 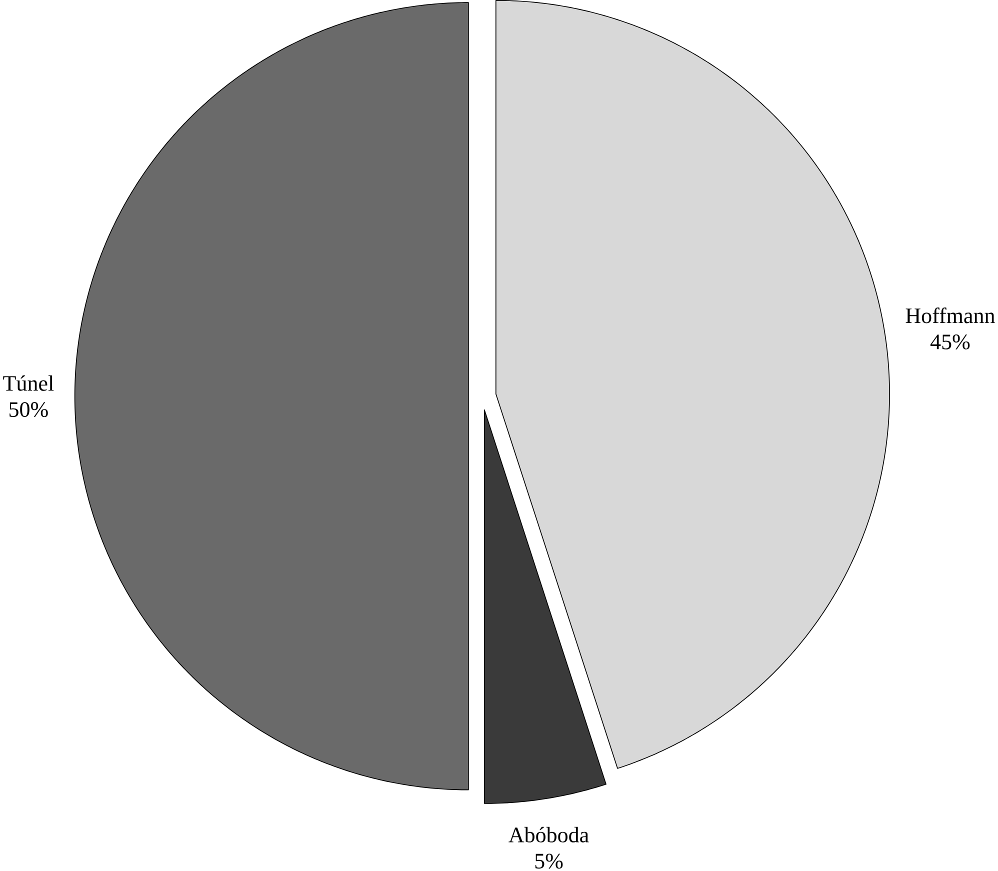 What do you see at coordinates (950, 315) in the screenshot?
I see `slice-label: Hoffmann` at bounding box center [950, 315].